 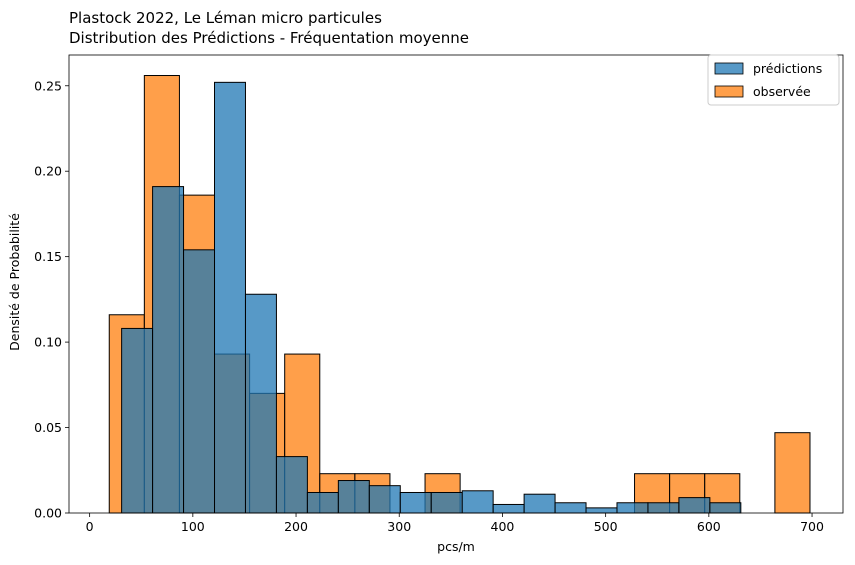 I want to click on legend-swatch-predictions, so click(x=729, y=68).